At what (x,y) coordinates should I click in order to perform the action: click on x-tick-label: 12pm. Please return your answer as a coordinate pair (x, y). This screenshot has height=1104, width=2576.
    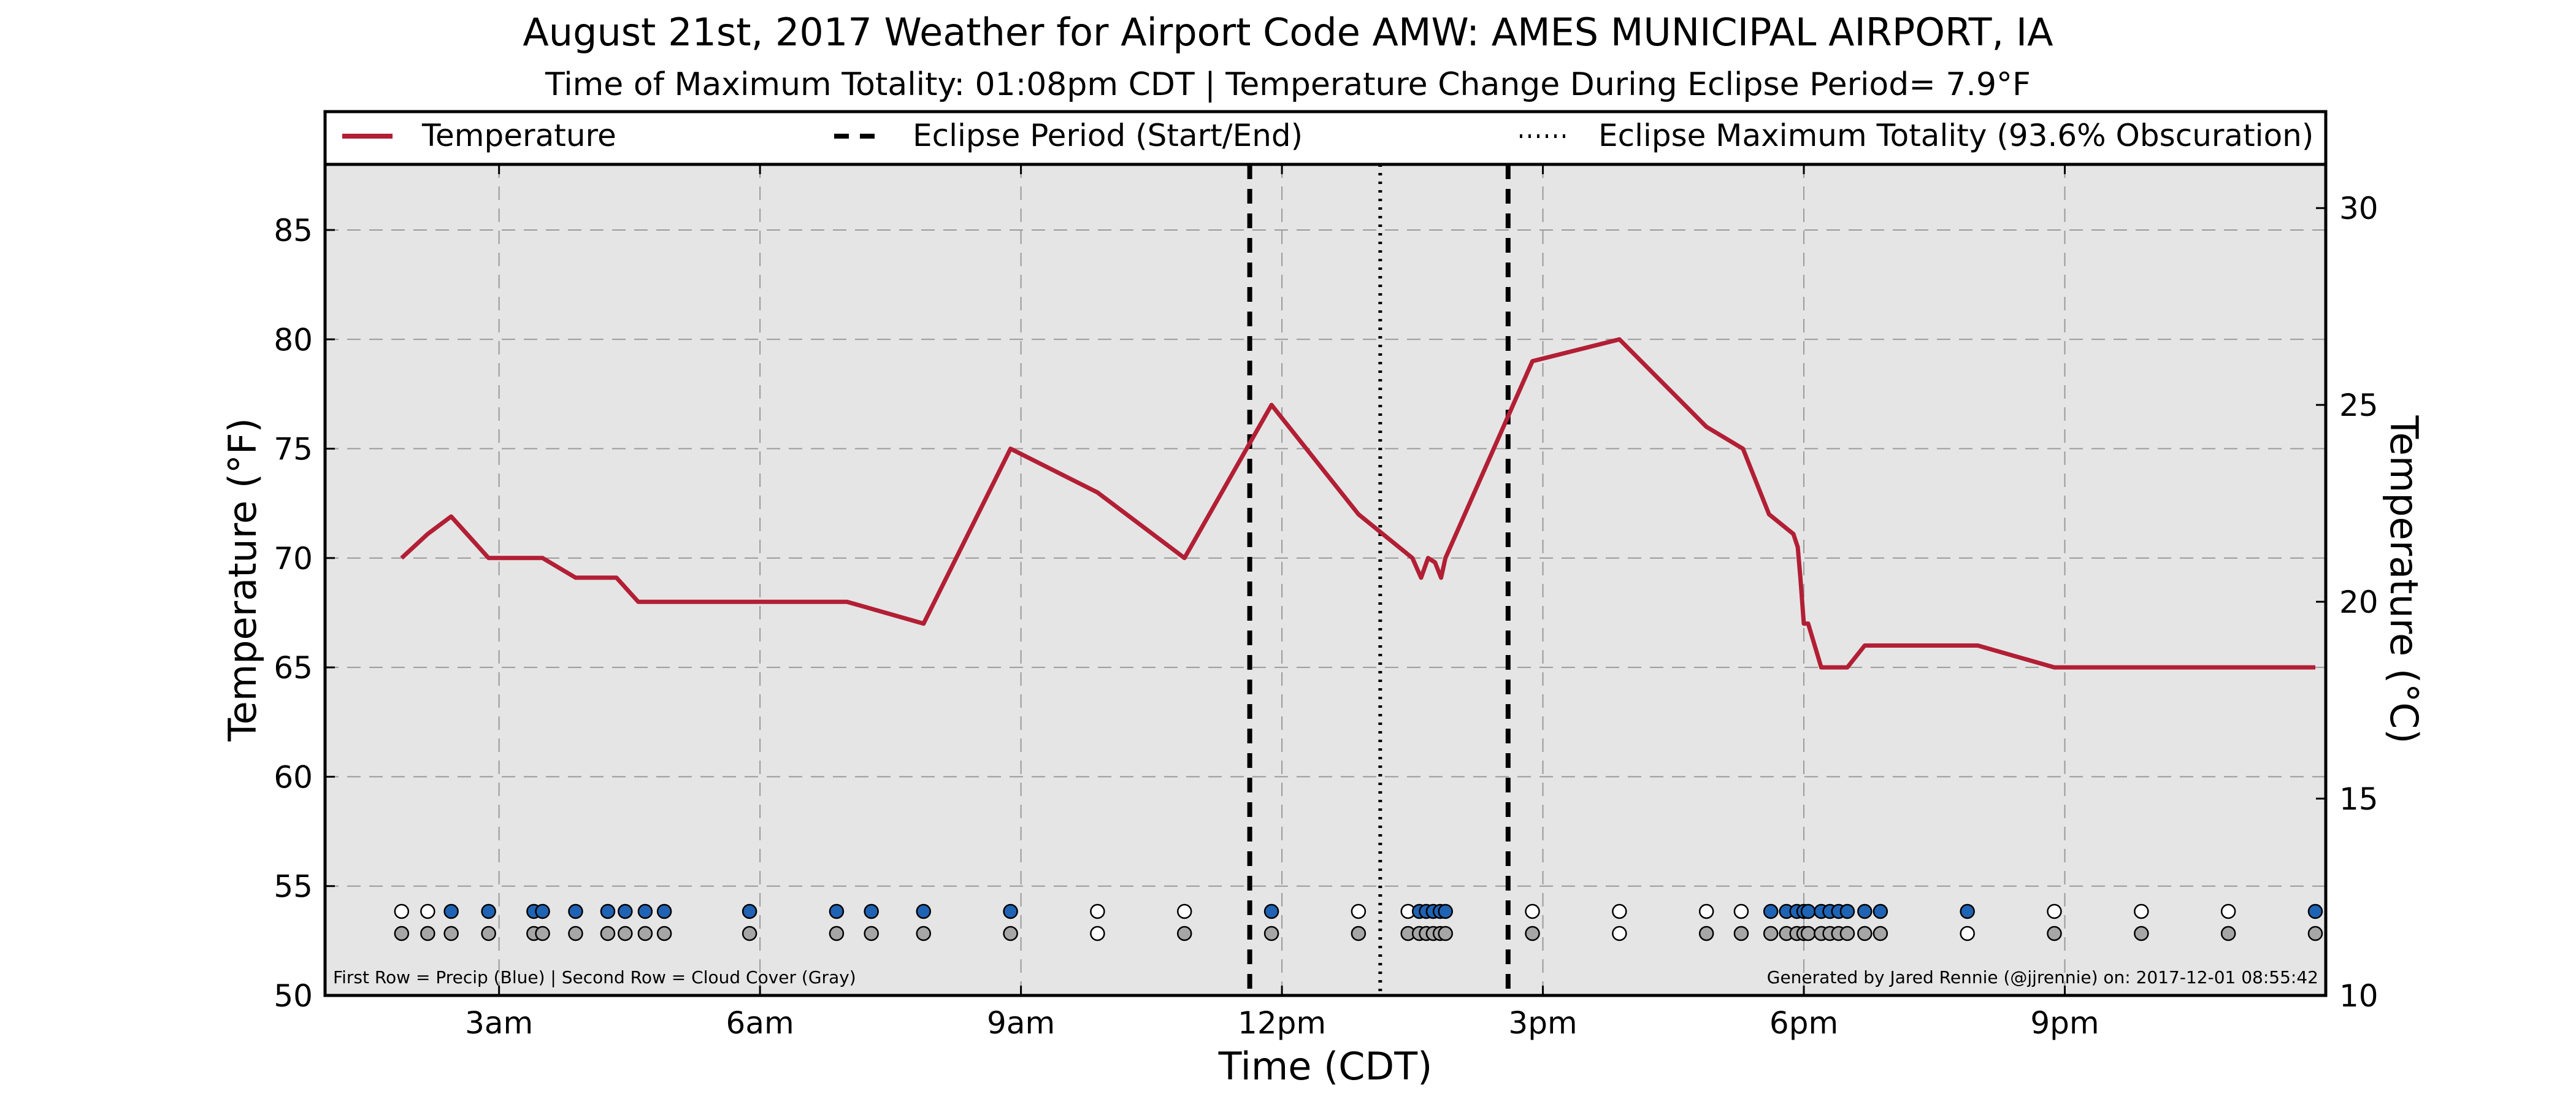
    Looking at the image, I should click on (1282, 1023).